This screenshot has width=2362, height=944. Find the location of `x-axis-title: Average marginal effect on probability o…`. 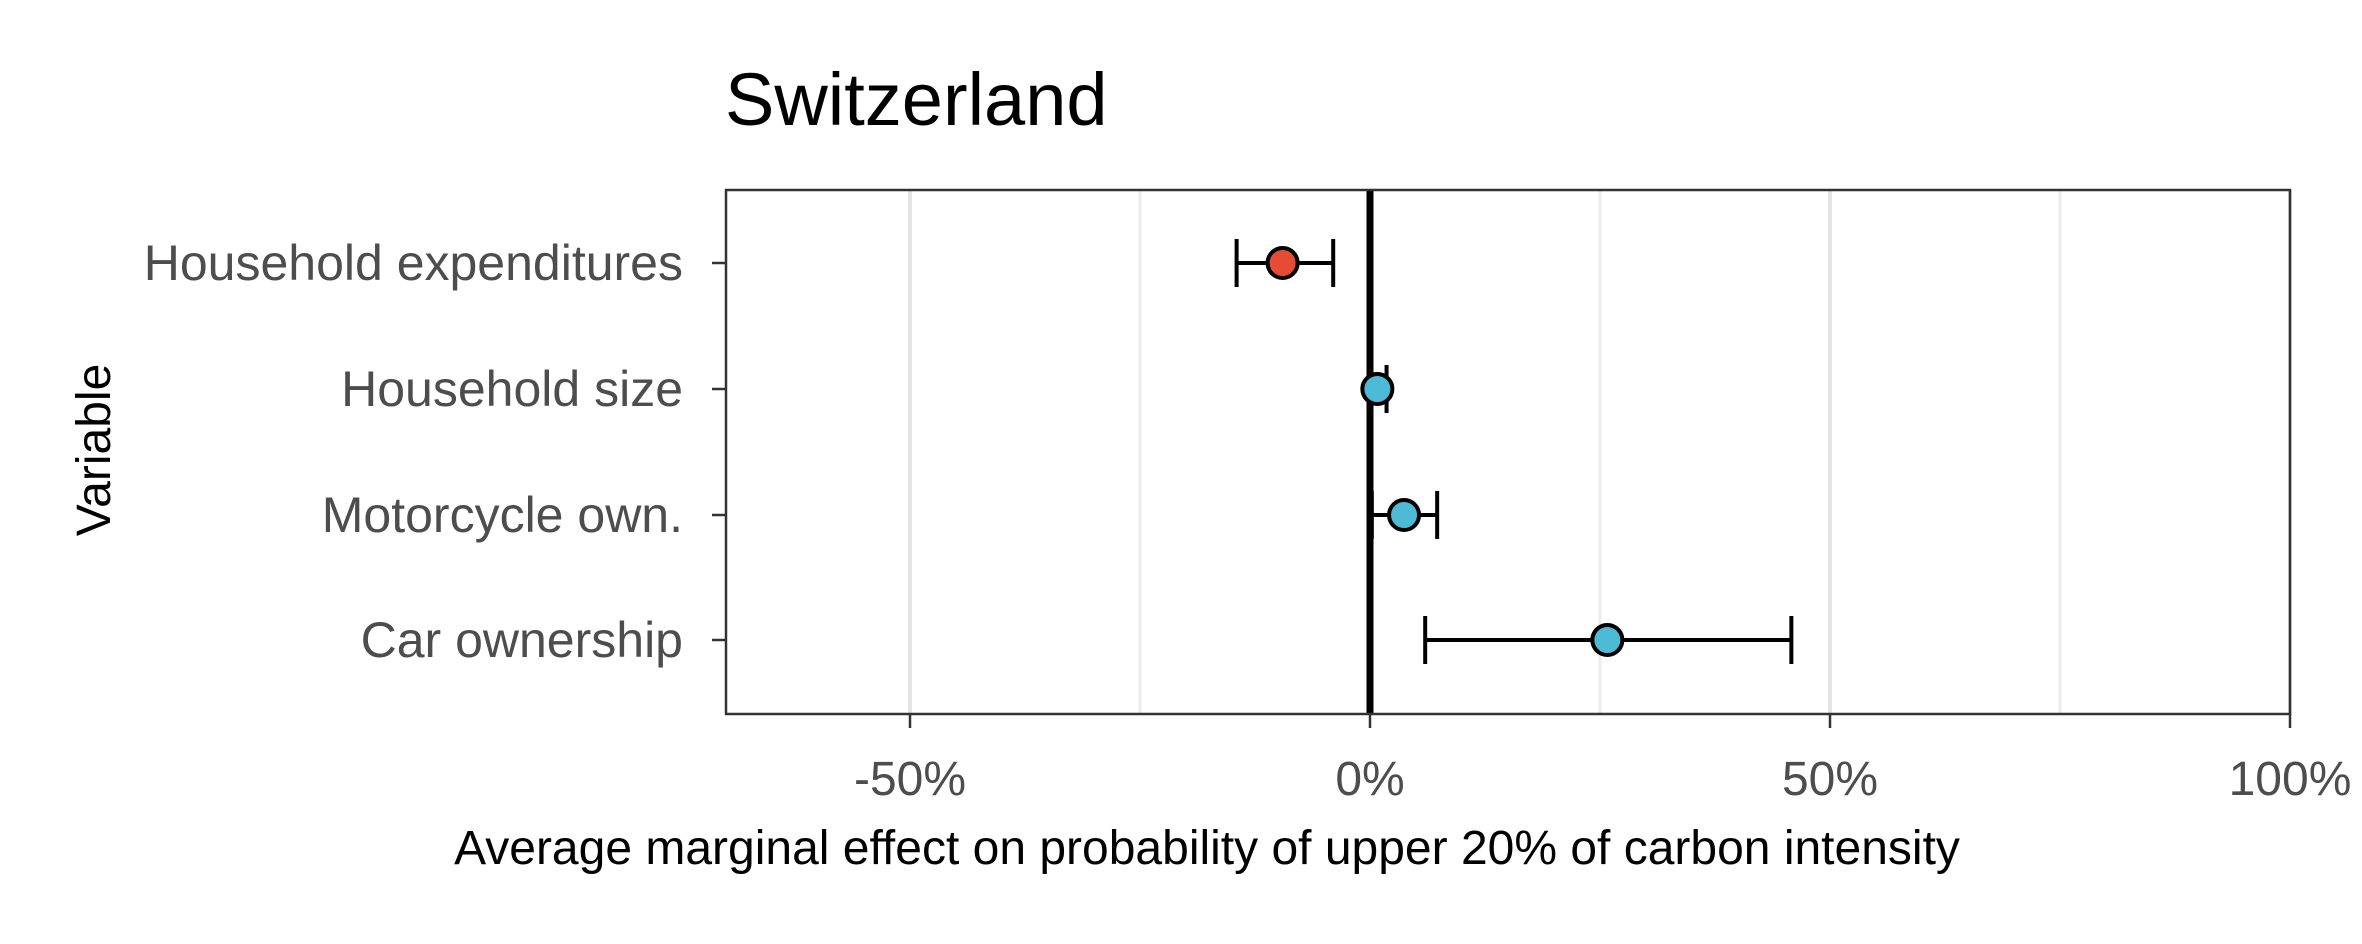

x-axis-title: Average marginal effect on probability o… is located at coordinates (1207, 848).